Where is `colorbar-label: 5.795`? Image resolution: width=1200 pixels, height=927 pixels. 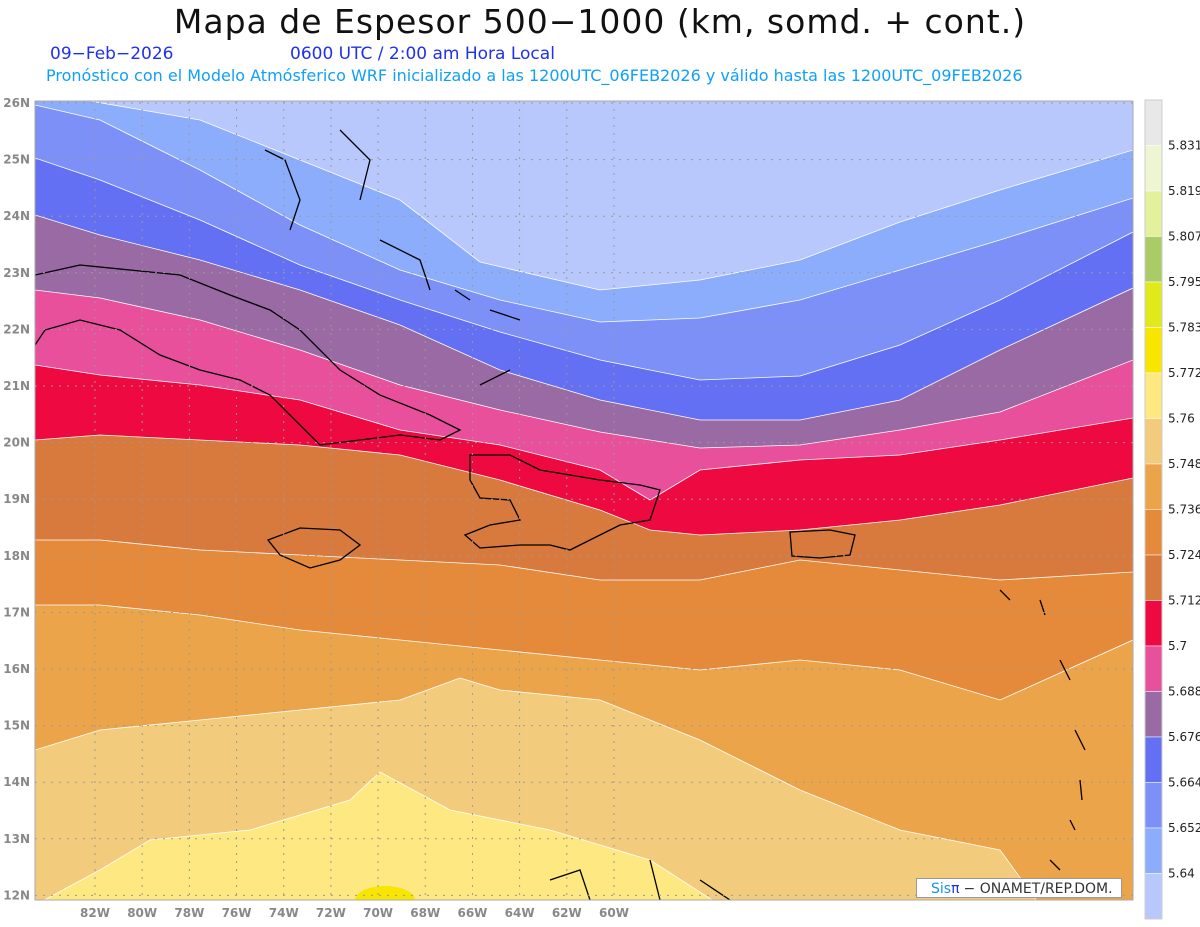
colorbar-label: 5.795 is located at coordinates (1184, 282).